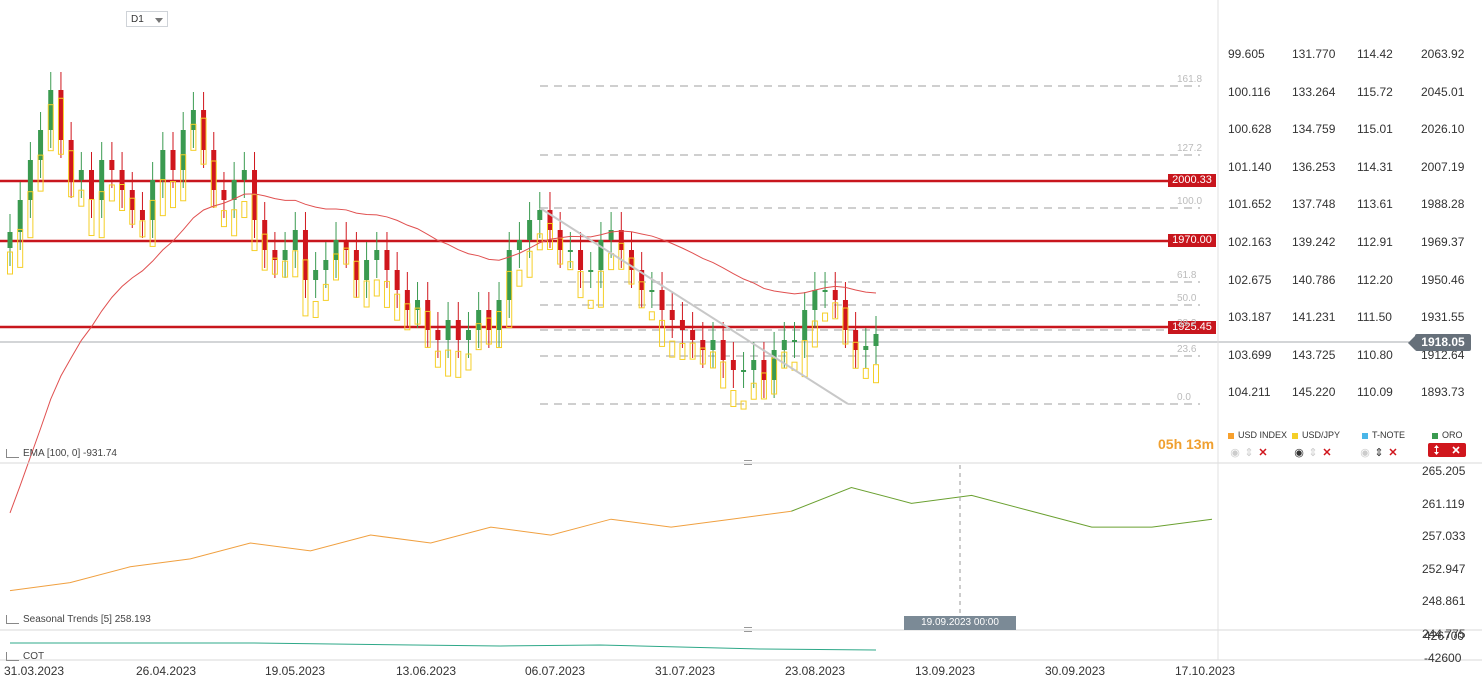  I want to click on crosshair-date-tag: 19.09.2023 00:00, so click(960, 623).